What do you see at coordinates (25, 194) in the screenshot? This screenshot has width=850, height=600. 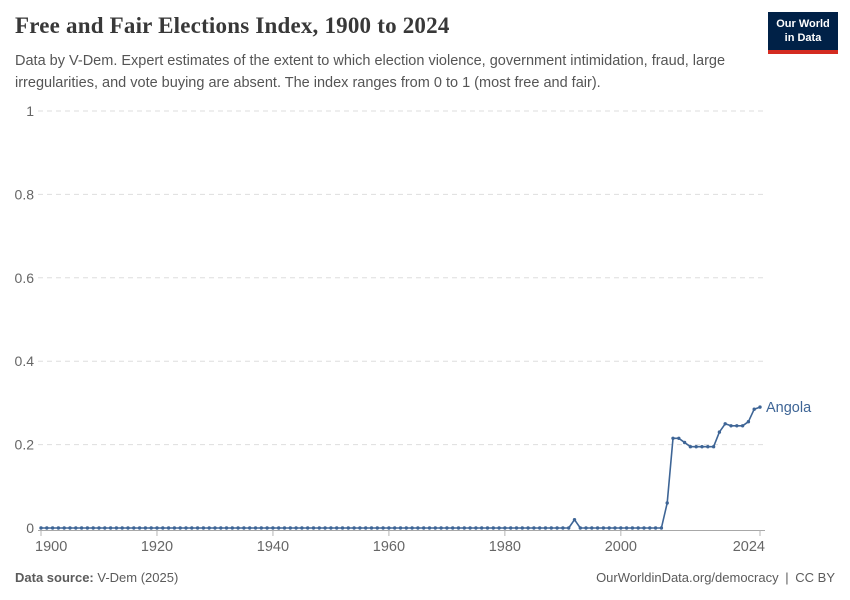 I see `y-tick-label: 0.8` at bounding box center [25, 194].